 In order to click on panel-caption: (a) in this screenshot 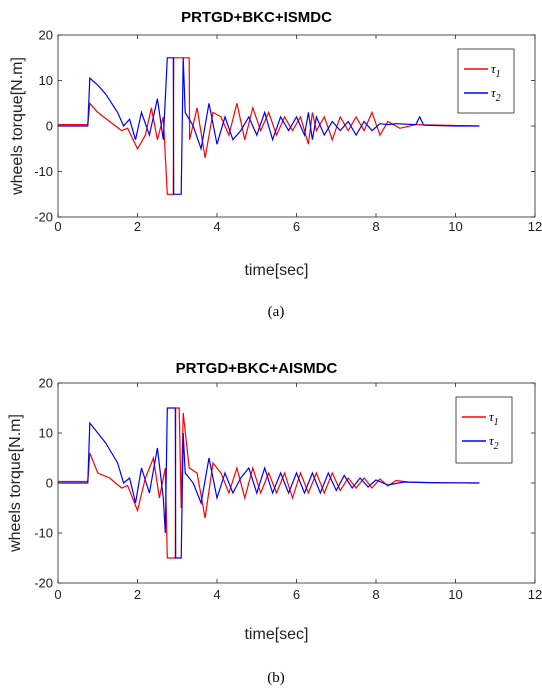, I will do `click(276, 312)`.